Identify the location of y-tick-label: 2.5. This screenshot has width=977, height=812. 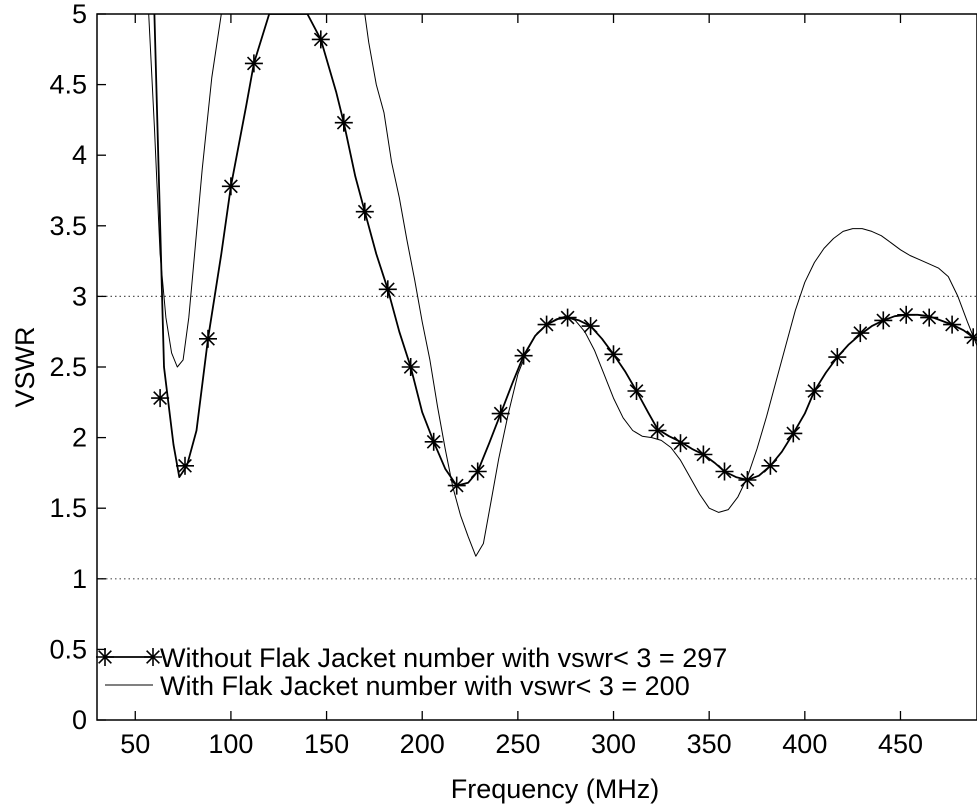
(68, 367).